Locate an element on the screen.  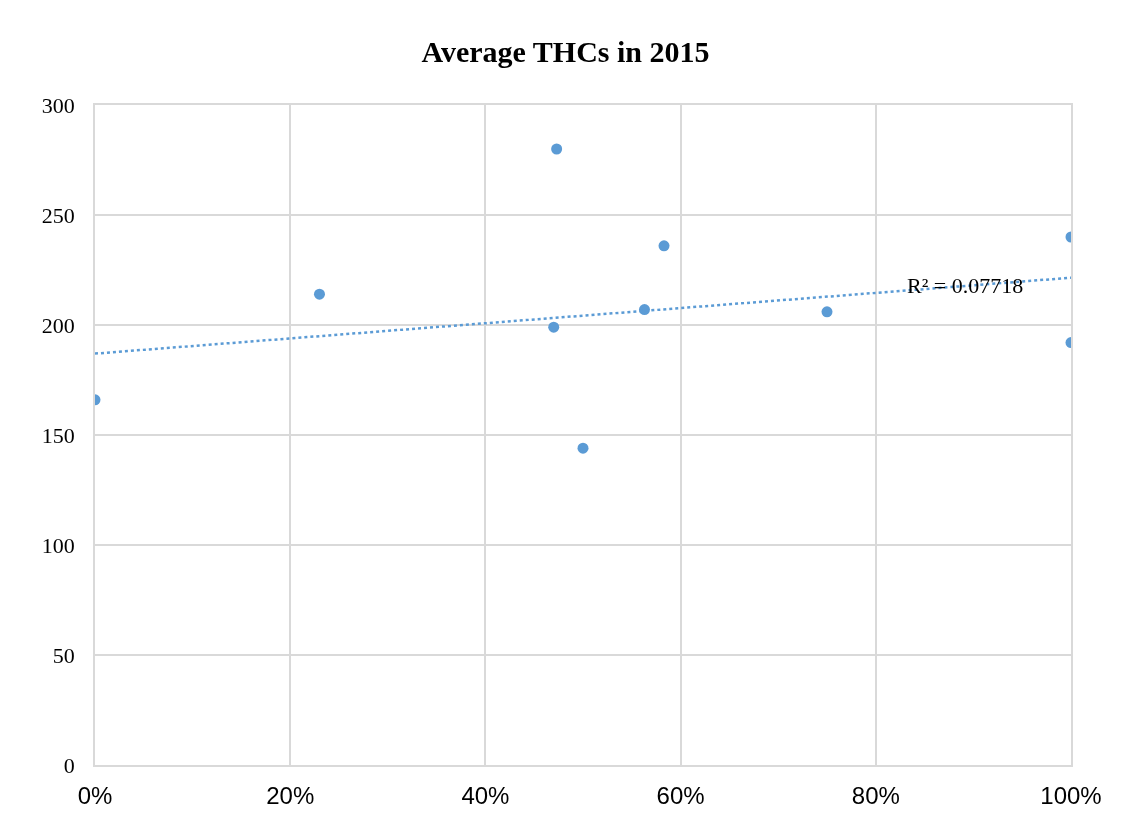
y-tick-label: 150 is located at coordinates (58, 435).